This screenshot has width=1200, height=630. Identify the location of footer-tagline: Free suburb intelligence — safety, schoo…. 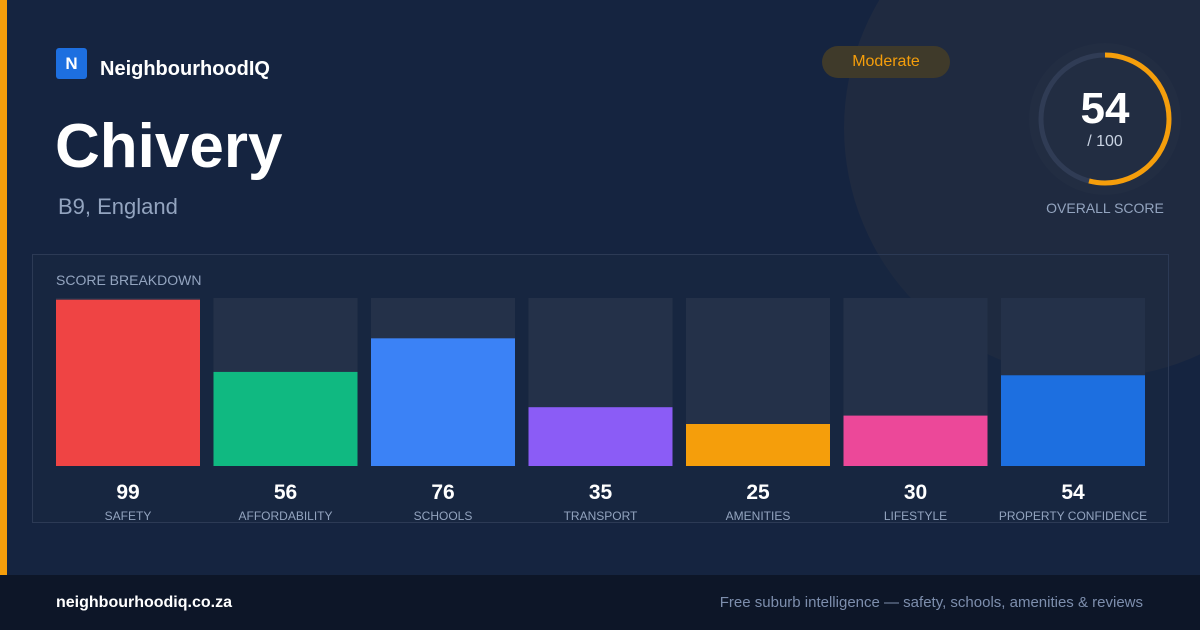
(931, 602).